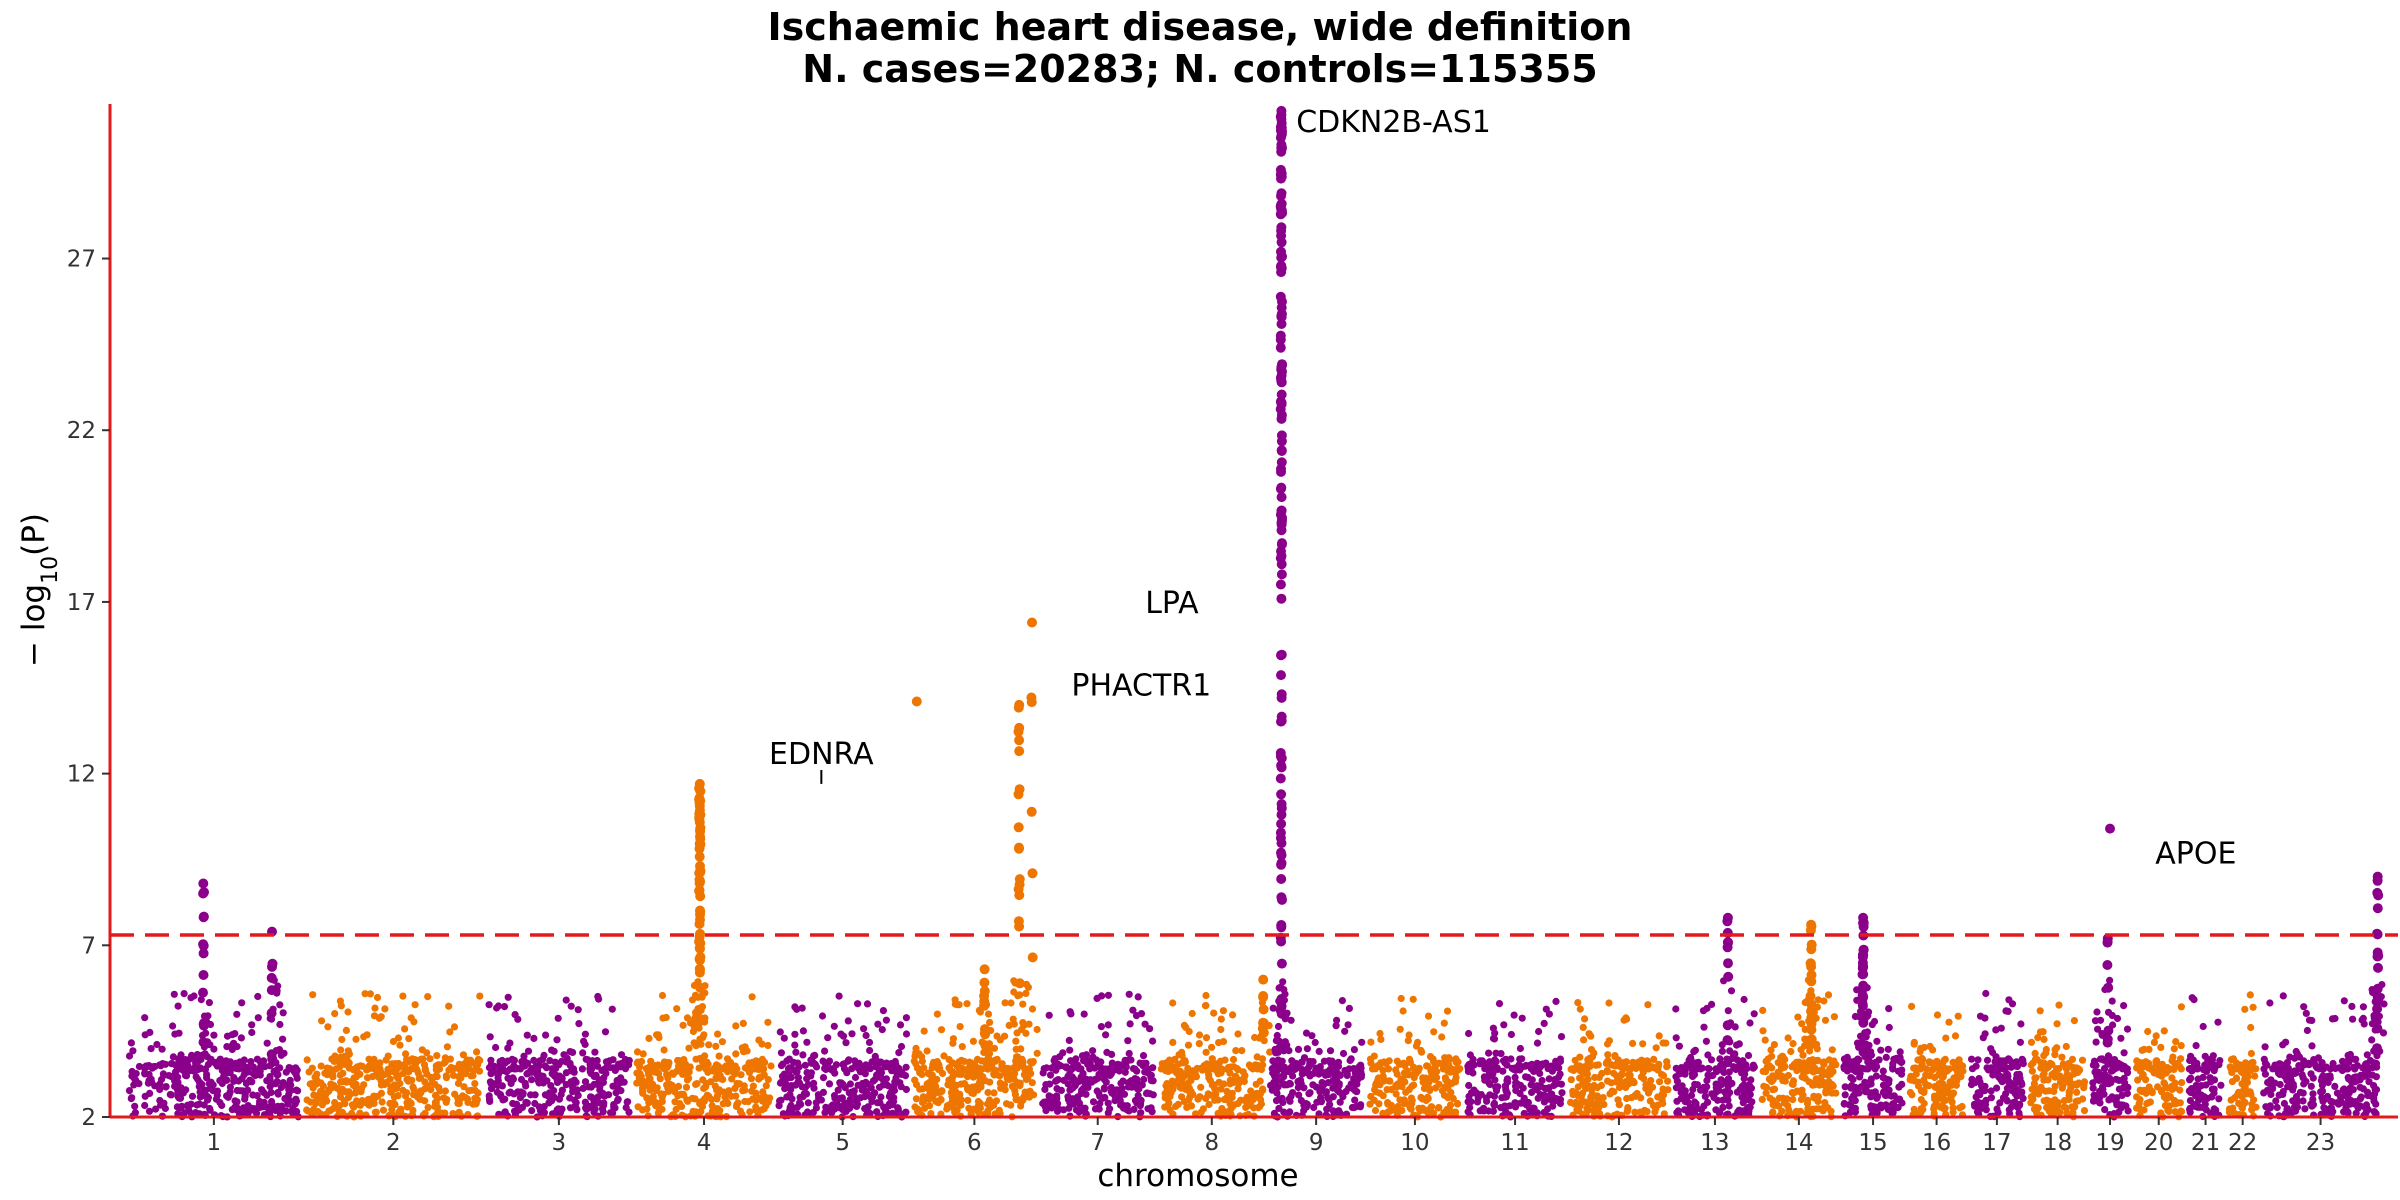  Describe the element at coordinates (1715, 1058) in the screenshot. I see `chromosome-13-points` at that location.